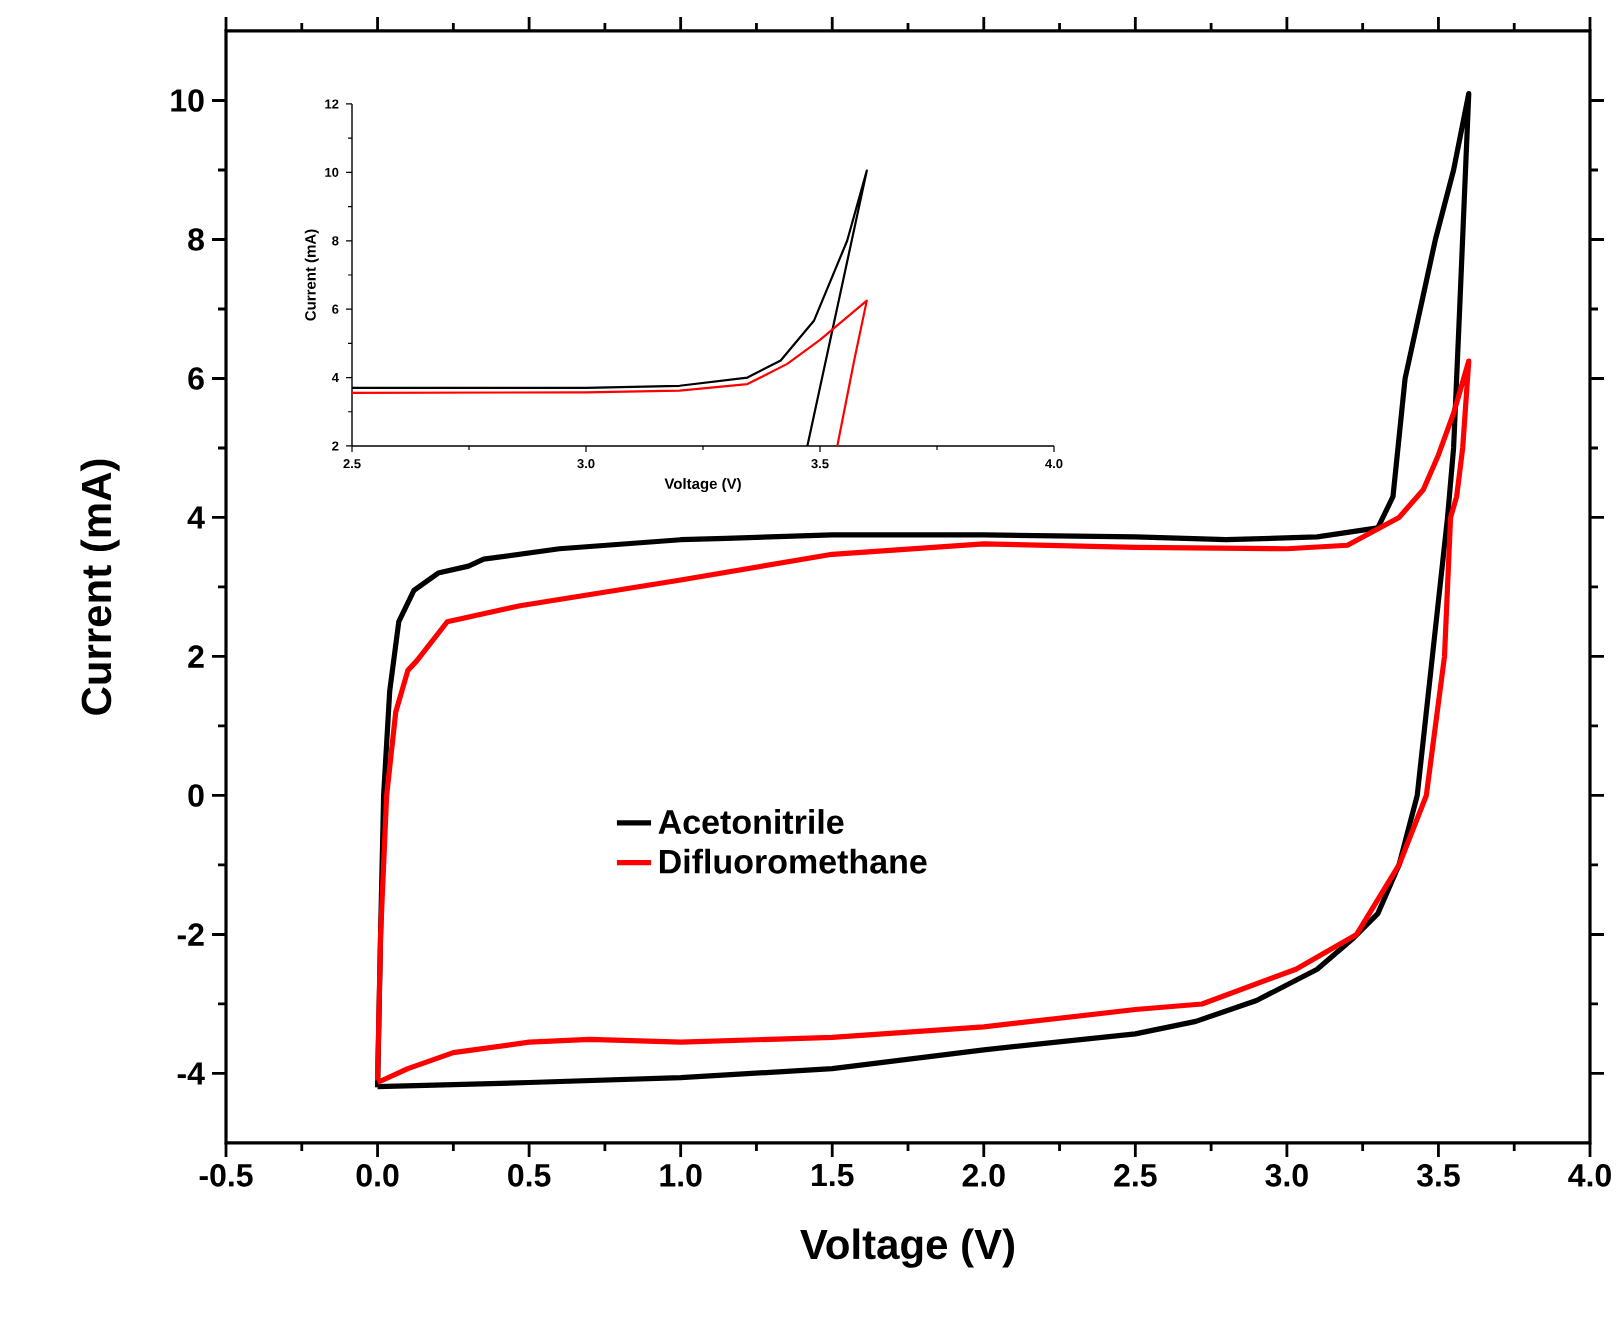 This screenshot has height=1320, width=1624. Describe the element at coordinates (190, 934) in the screenshot. I see `y-tick-label: -2` at that location.